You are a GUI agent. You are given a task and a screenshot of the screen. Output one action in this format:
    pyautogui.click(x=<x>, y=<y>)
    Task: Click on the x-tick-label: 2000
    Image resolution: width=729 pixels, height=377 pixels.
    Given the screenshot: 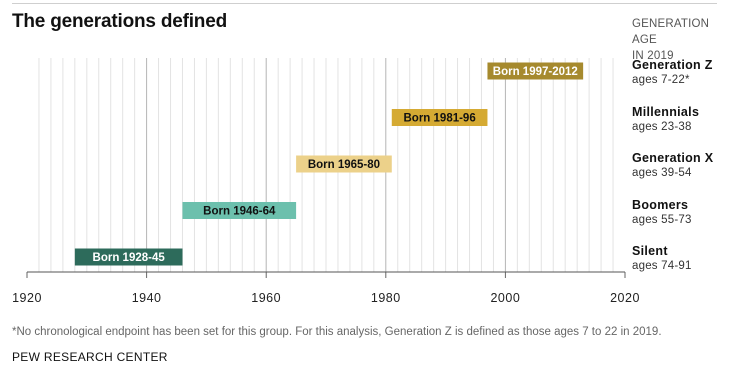 What is the action you would take?
    pyautogui.click(x=505, y=298)
    